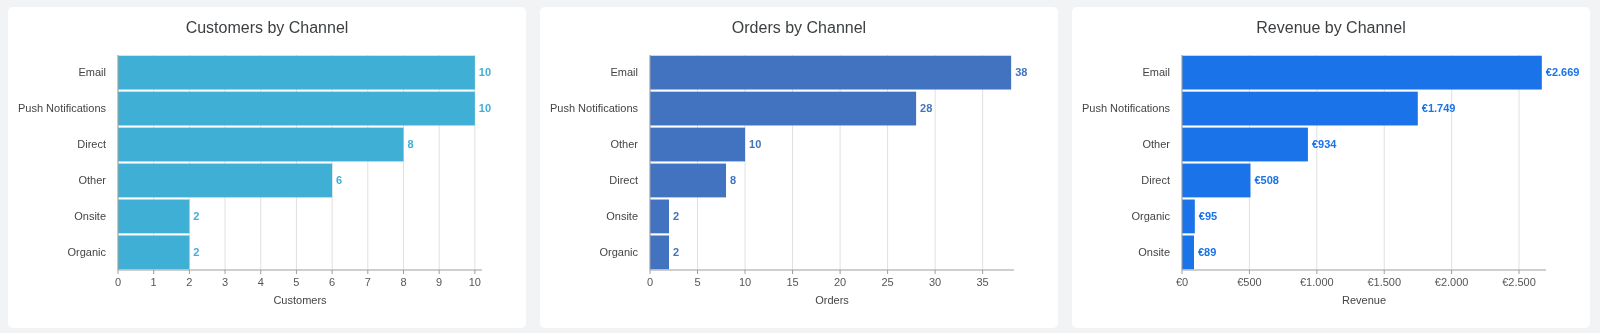  I want to click on x-tick-label: 6, so click(332, 282).